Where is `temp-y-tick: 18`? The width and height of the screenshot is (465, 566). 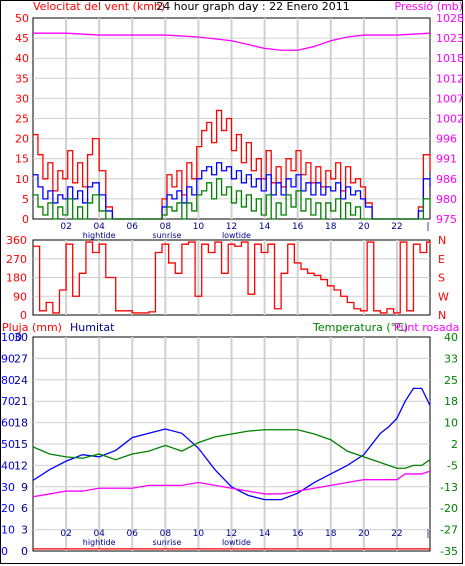
temp-y-tick: 18 is located at coordinates (451, 401).